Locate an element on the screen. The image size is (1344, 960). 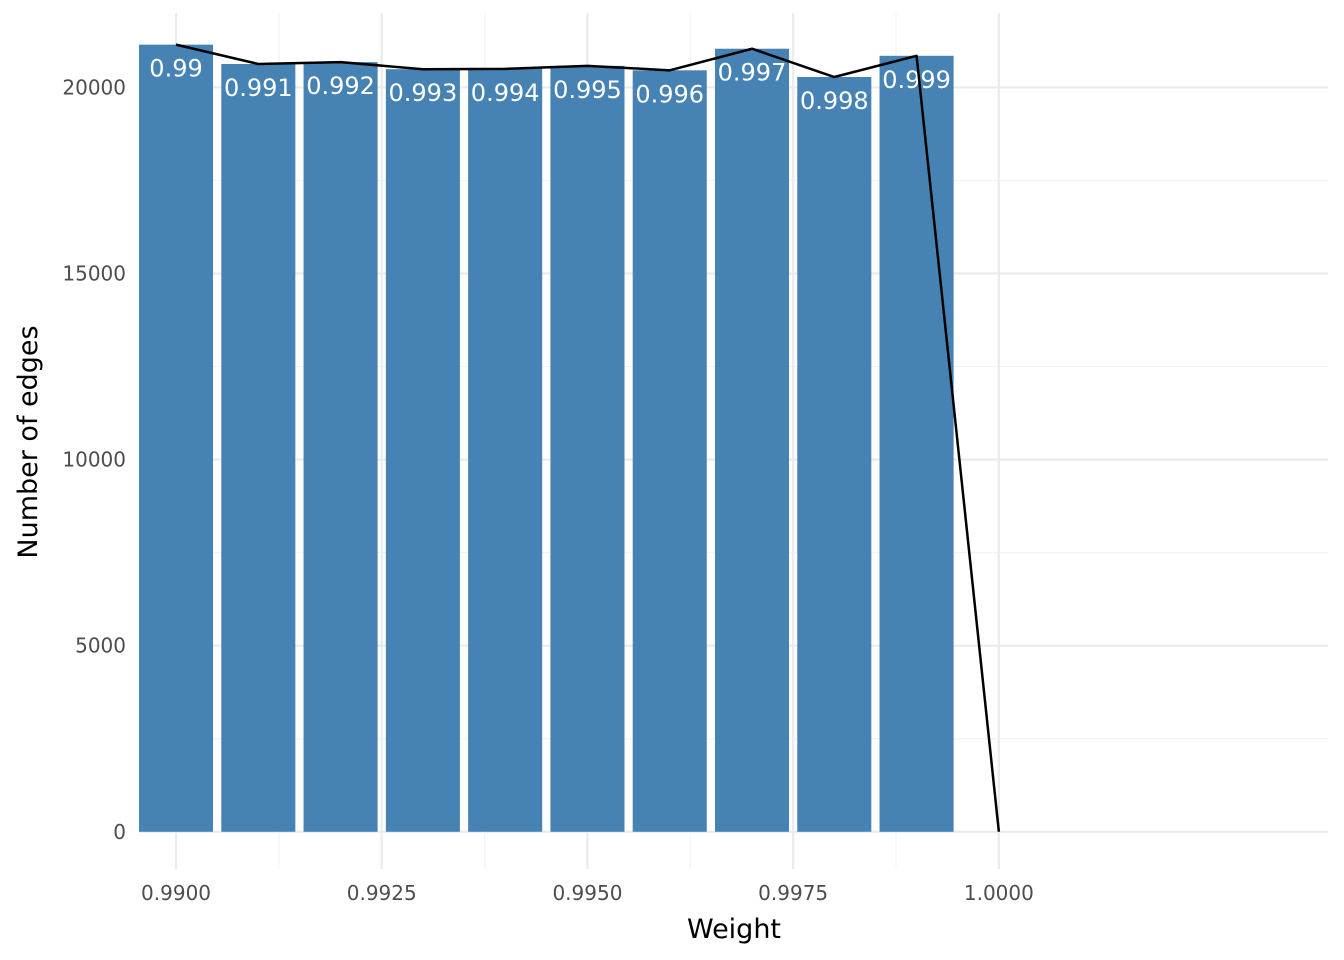
bar-label: 0.996 is located at coordinates (669, 94).